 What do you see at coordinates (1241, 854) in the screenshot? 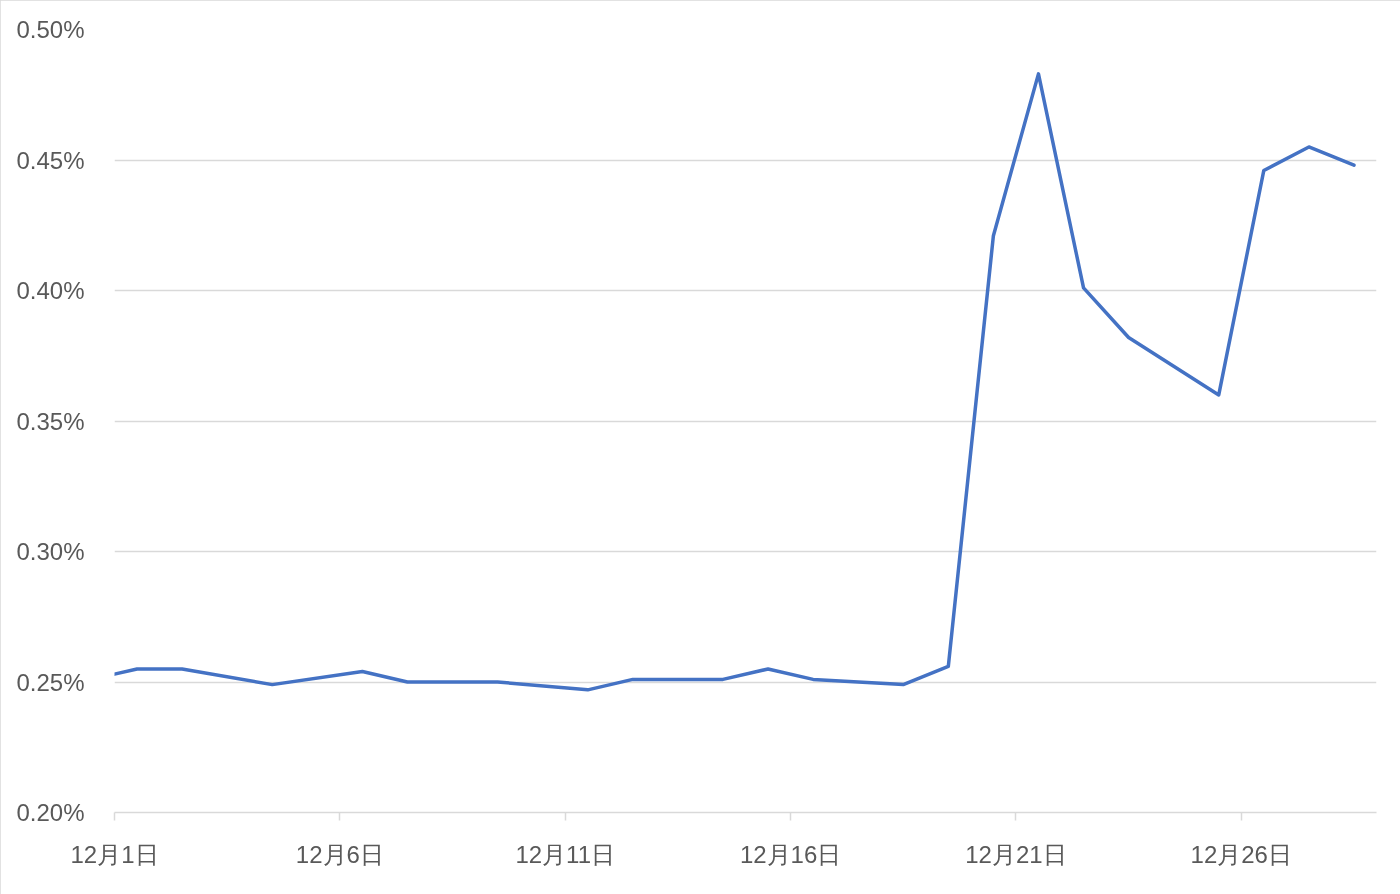
I see `x-tick-label: 12月26日` at bounding box center [1241, 854].